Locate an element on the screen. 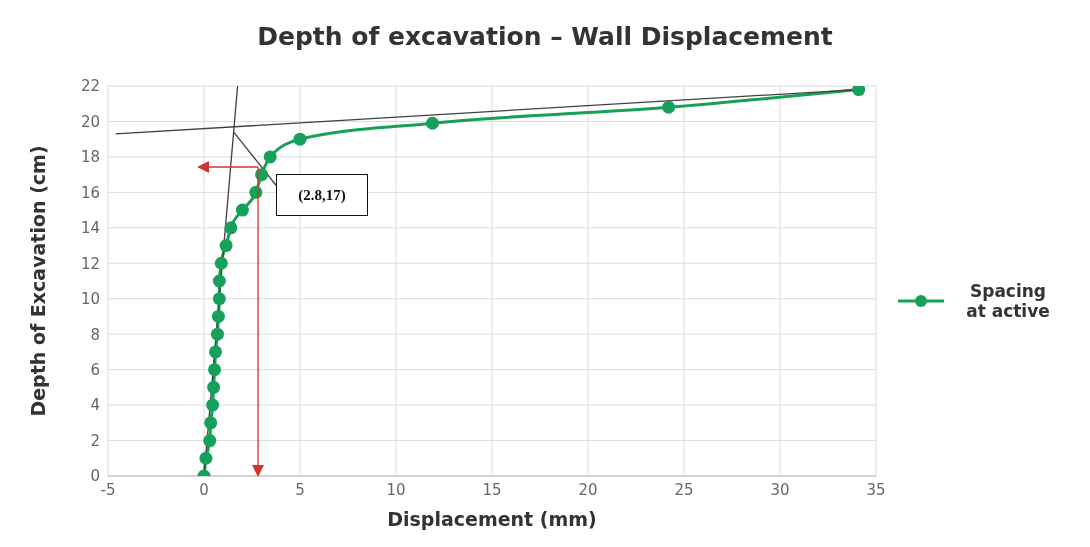 Image resolution: width=1090 pixels, height=547 pixels. x-tick-label: 5 is located at coordinates (300, 489).